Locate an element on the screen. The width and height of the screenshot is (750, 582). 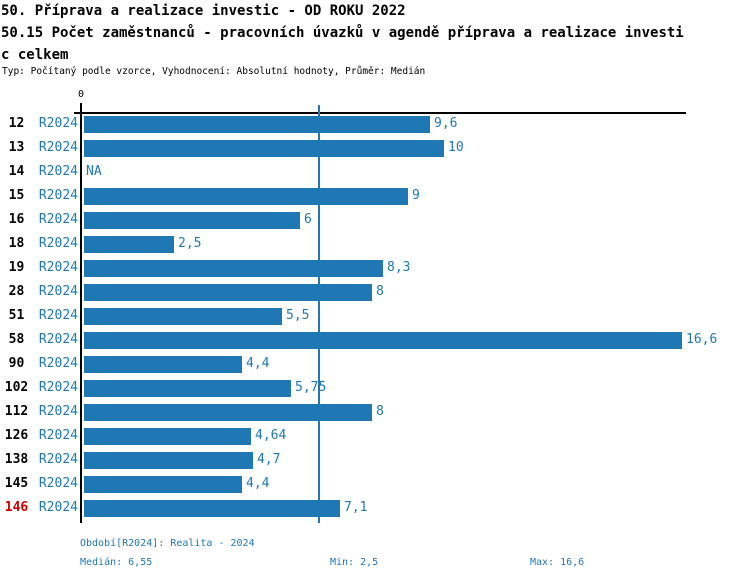
report-title-line3: c celkem is located at coordinates (35, 55).